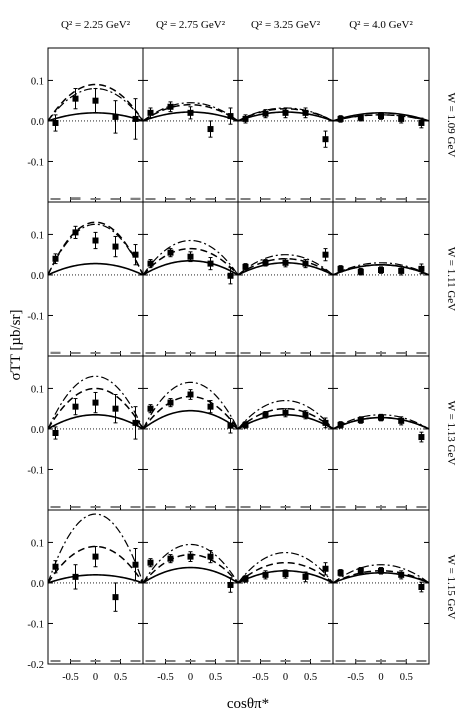  I want to click on panel-r2-c2, so click(285, 433).